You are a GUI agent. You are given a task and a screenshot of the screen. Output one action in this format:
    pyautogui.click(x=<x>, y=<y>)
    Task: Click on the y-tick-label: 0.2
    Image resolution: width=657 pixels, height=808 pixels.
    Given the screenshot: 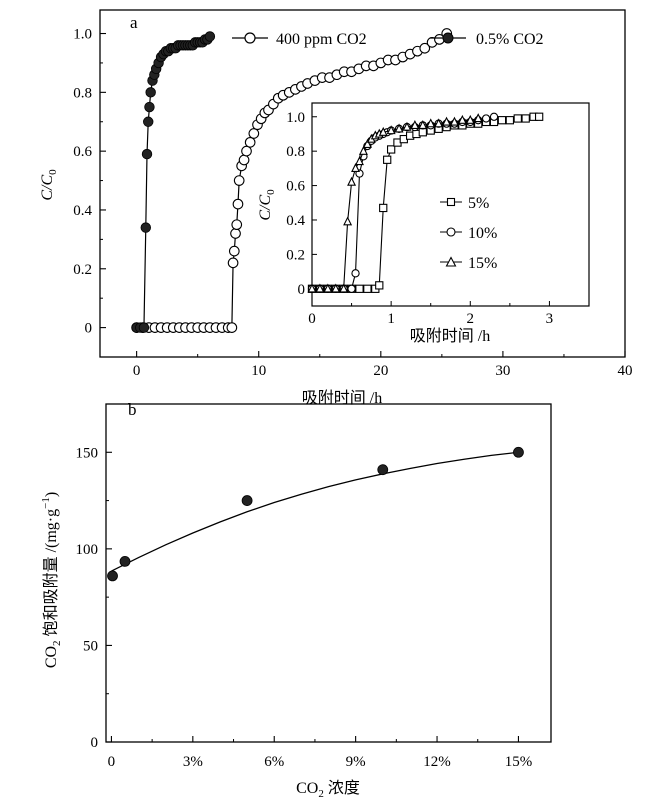 What is the action you would take?
    pyautogui.click(x=82, y=270)
    